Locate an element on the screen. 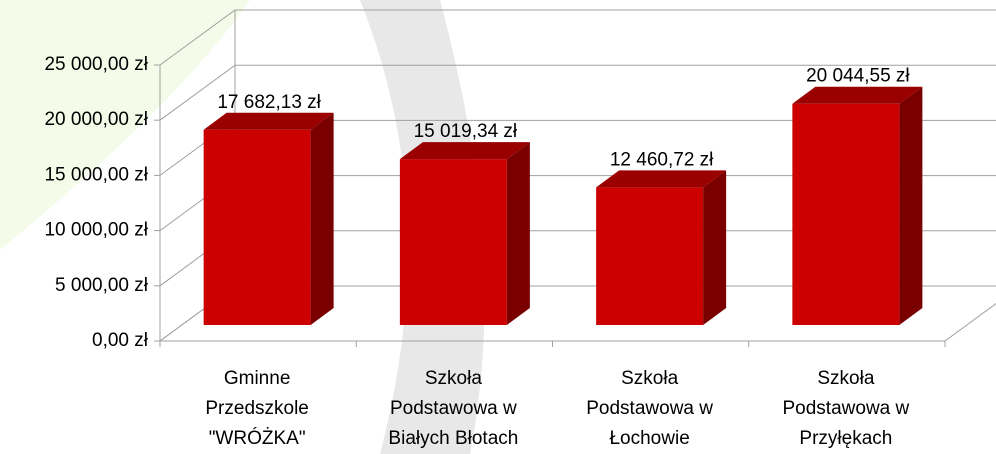 The width and height of the screenshot is (996, 454). background-leaf is located at coordinates (125, 125).